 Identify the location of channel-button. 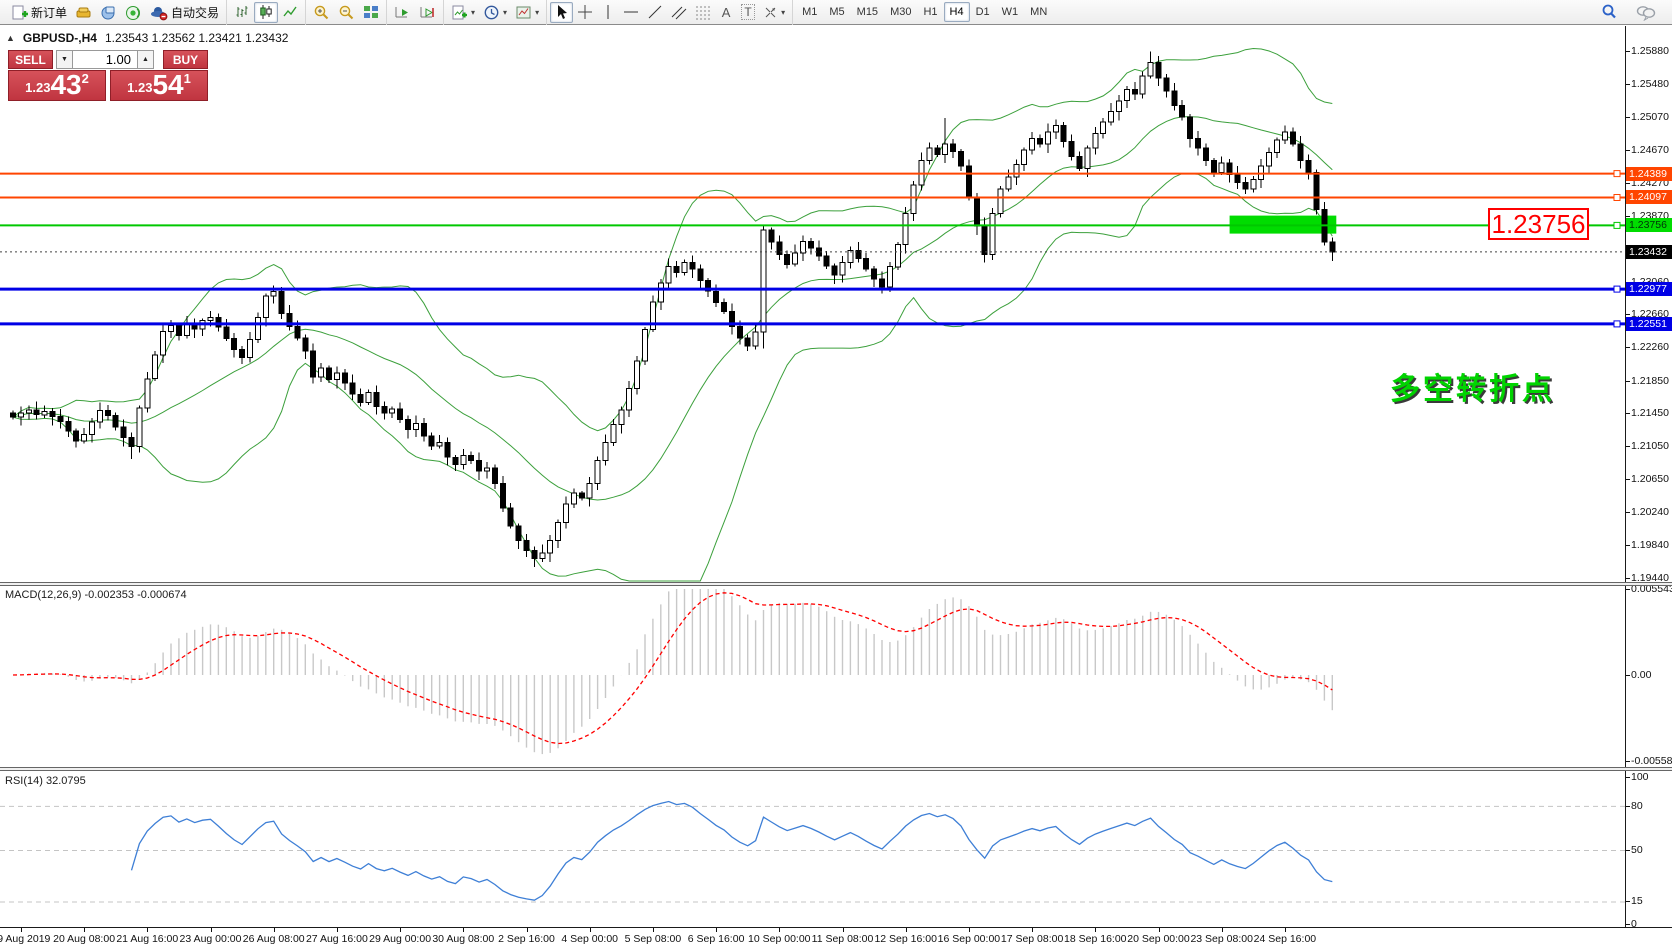
(679, 12).